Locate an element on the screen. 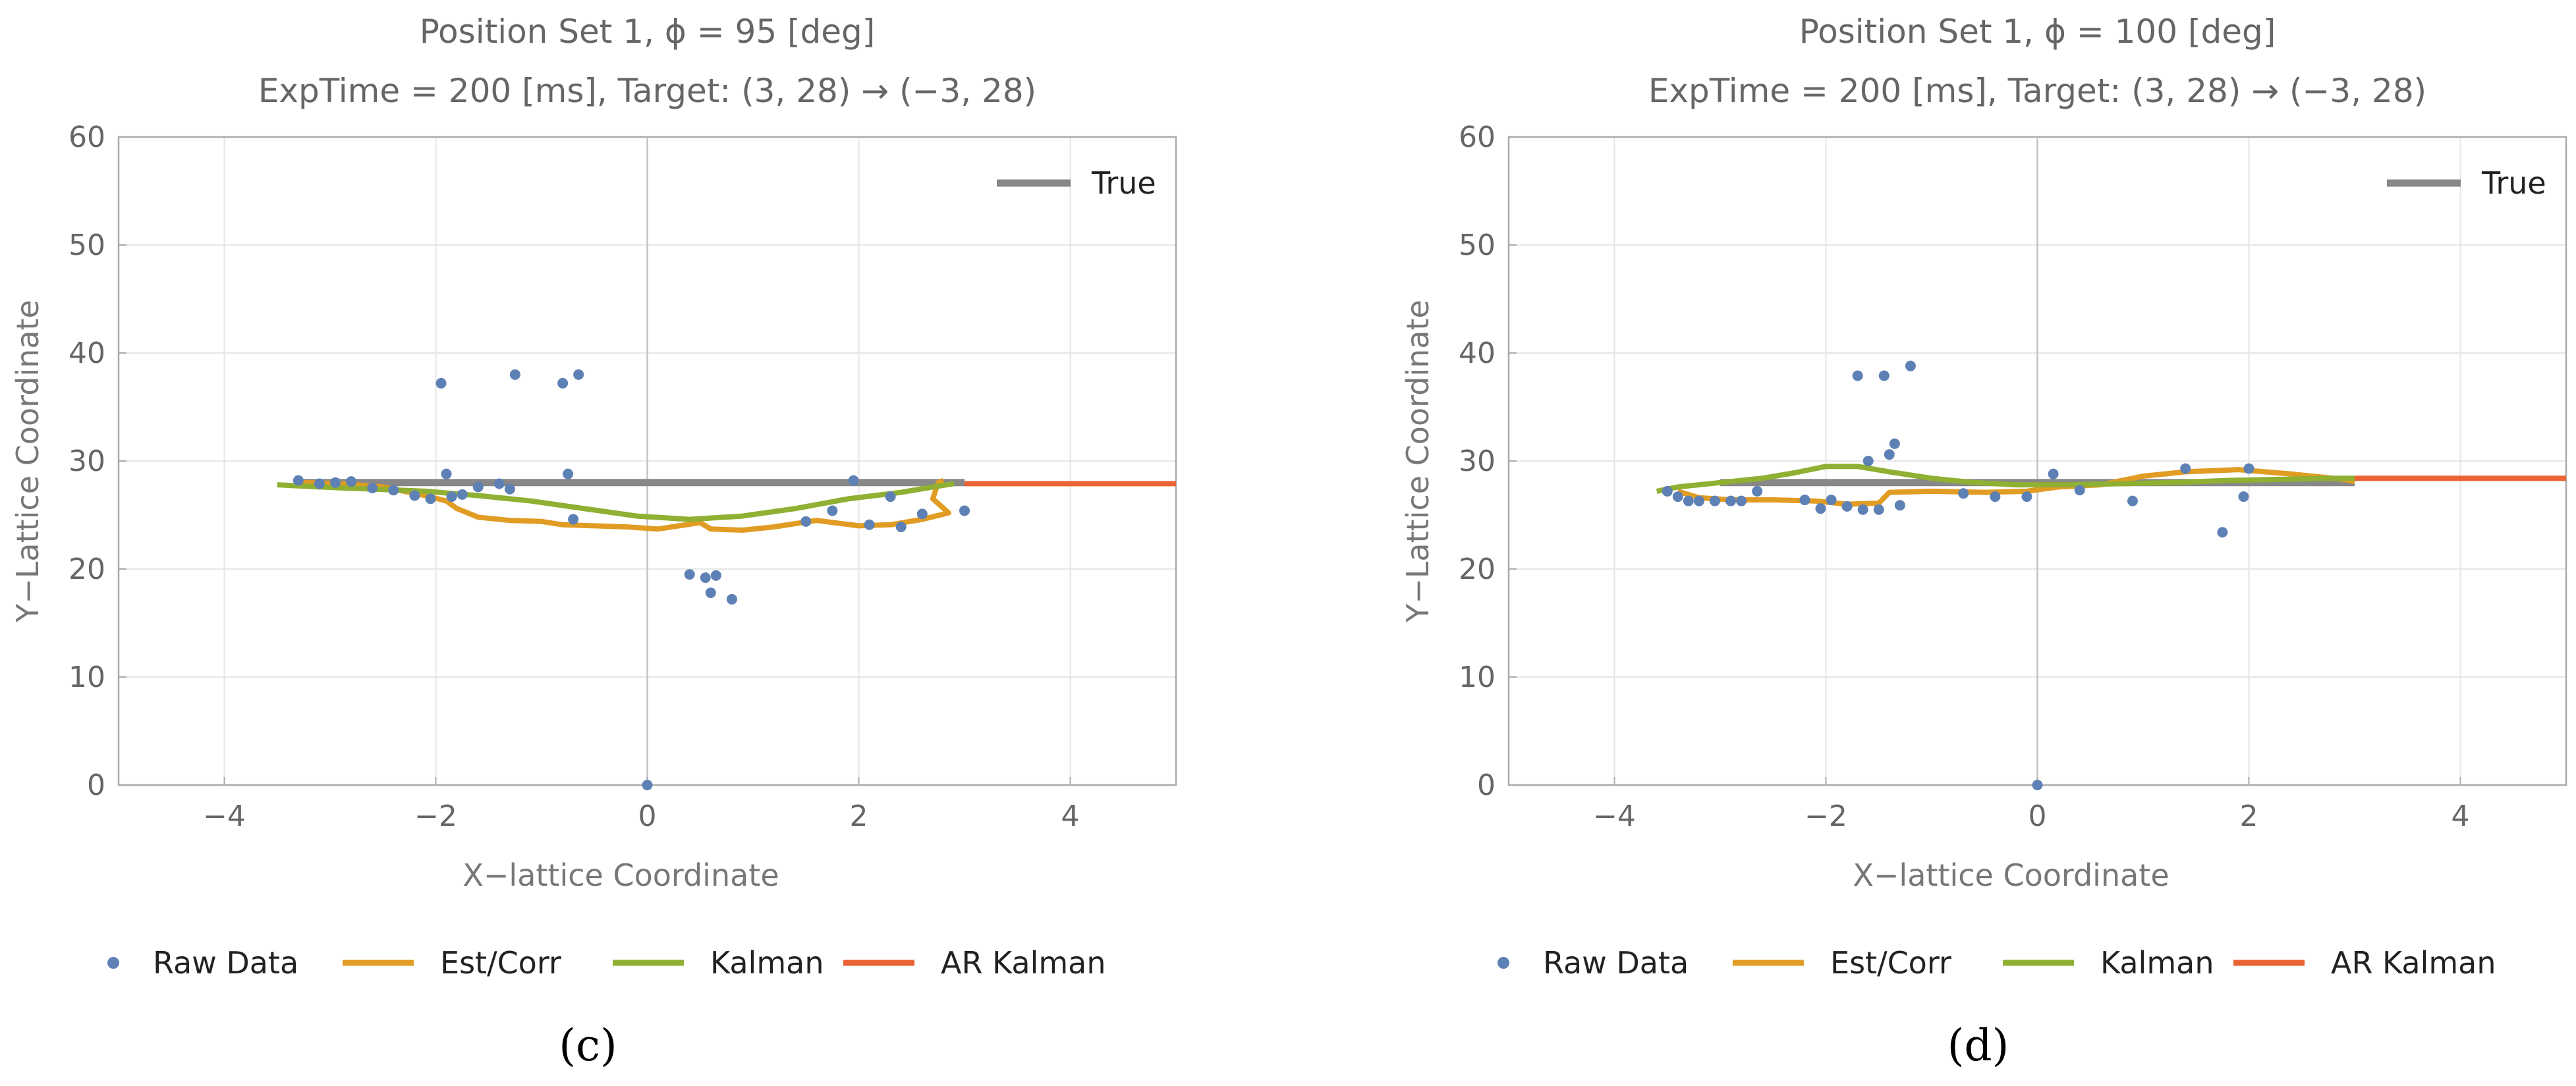  legend-label-ar-kalman: AR Kalman is located at coordinates (2413, 963).